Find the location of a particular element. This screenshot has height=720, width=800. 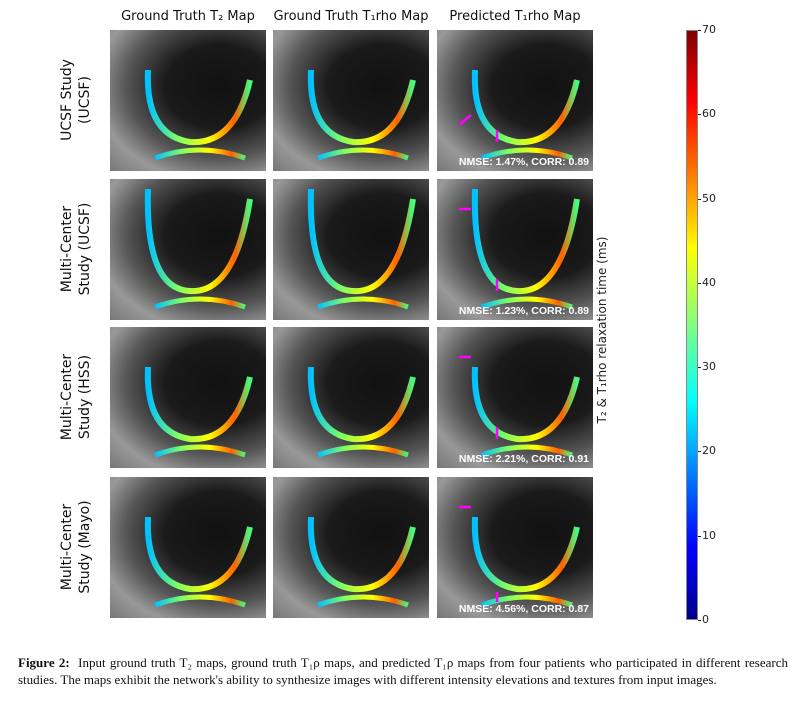

row-label: Multi-Center Study (HSS) is located at coordinates (80, 397).